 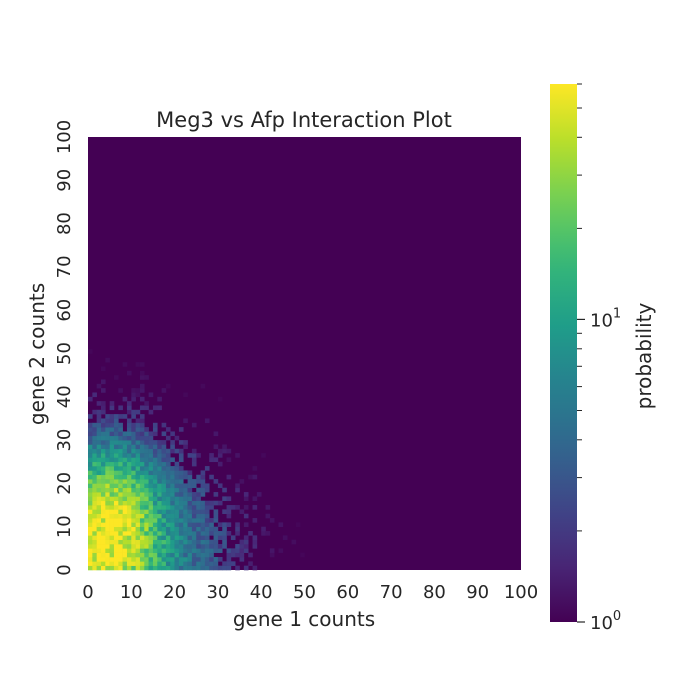 What do you see at coordinates (304, 619) in the screenshot?
I see `x-axis-label: gene 1 counts` at bounding box center [304, 619].